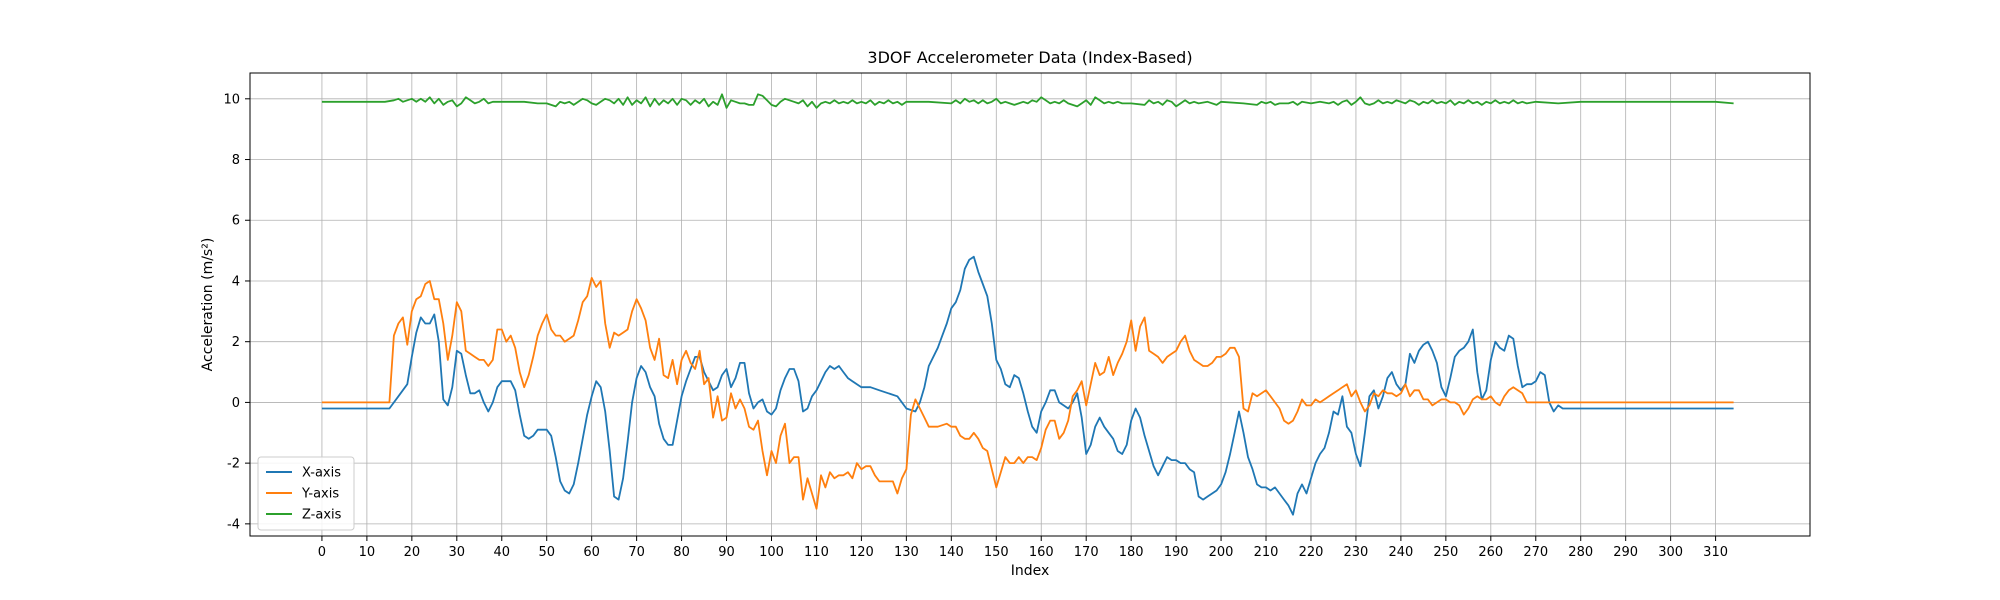  What do you see at coordinates (1131, 552) in the screenshot?
I see `x-tick-label: 180` at bounding box center [1131, 552].